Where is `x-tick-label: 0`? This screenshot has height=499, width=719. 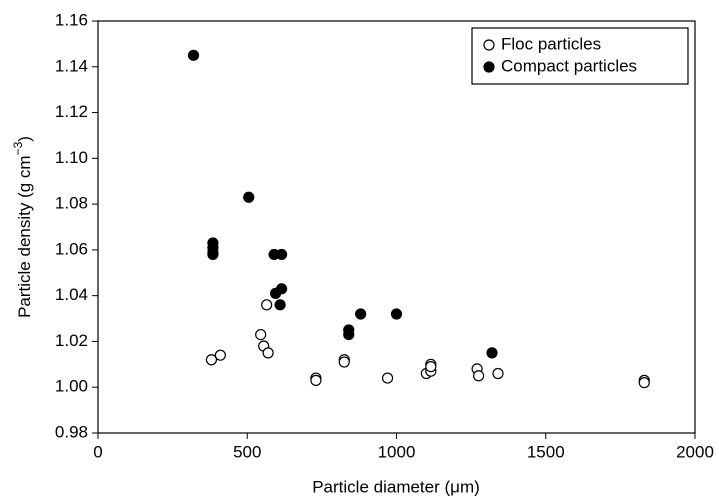 x-tick-label: 0 is located at coordinates (97, 451).